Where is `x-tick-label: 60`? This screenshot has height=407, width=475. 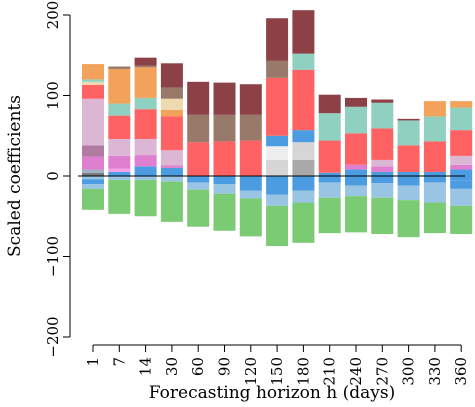 x-tick-label: 60 is located at coordinates (198, 366).